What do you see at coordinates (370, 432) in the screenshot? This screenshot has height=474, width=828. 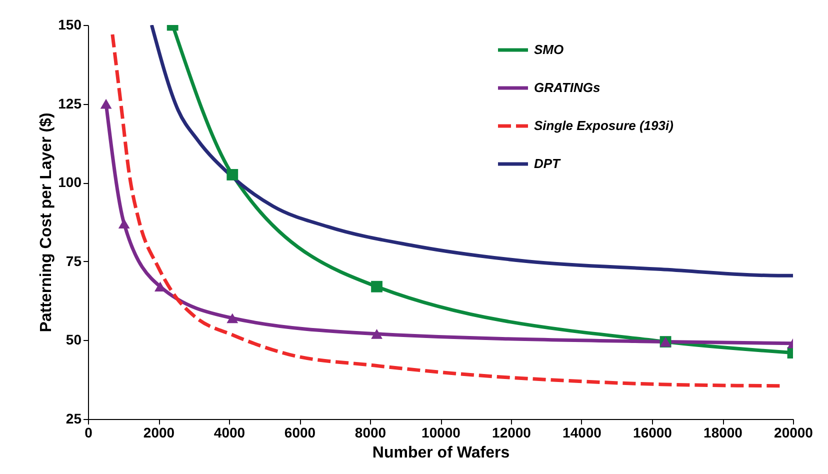 I see `x-tick-label: 8000` at bounding box center [370, 432].